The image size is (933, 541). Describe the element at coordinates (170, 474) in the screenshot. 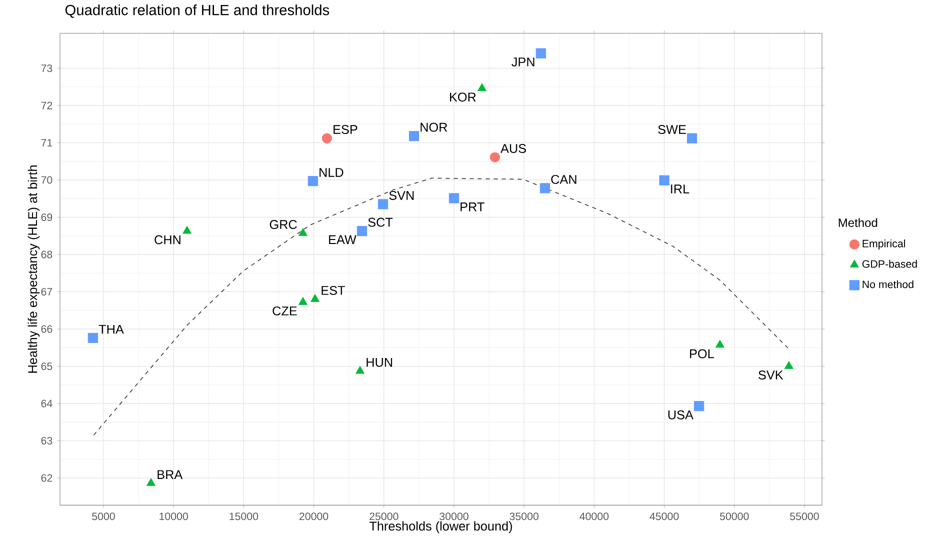

I see `annotation: BRA` at that location.